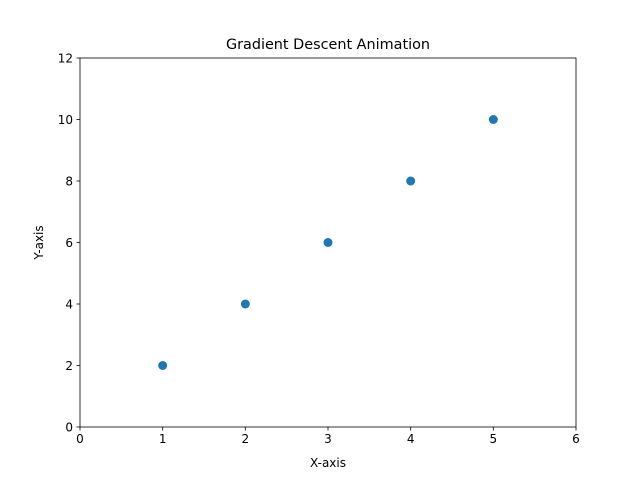 This screenshot has width=640, height=480. Describe the element at coordinates (69, 305) in the screenshot. I see `y-tick-label: 4` at that location.